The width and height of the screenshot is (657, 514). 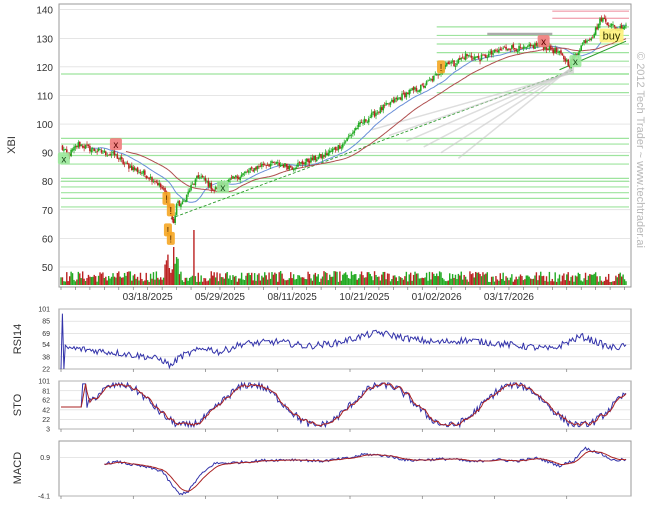 What do you see at coordinates (44, 406) in the screenshot?
I see `sto-y-ticks: 101 81 62 42 22 3` at bounding box center [44, 406].